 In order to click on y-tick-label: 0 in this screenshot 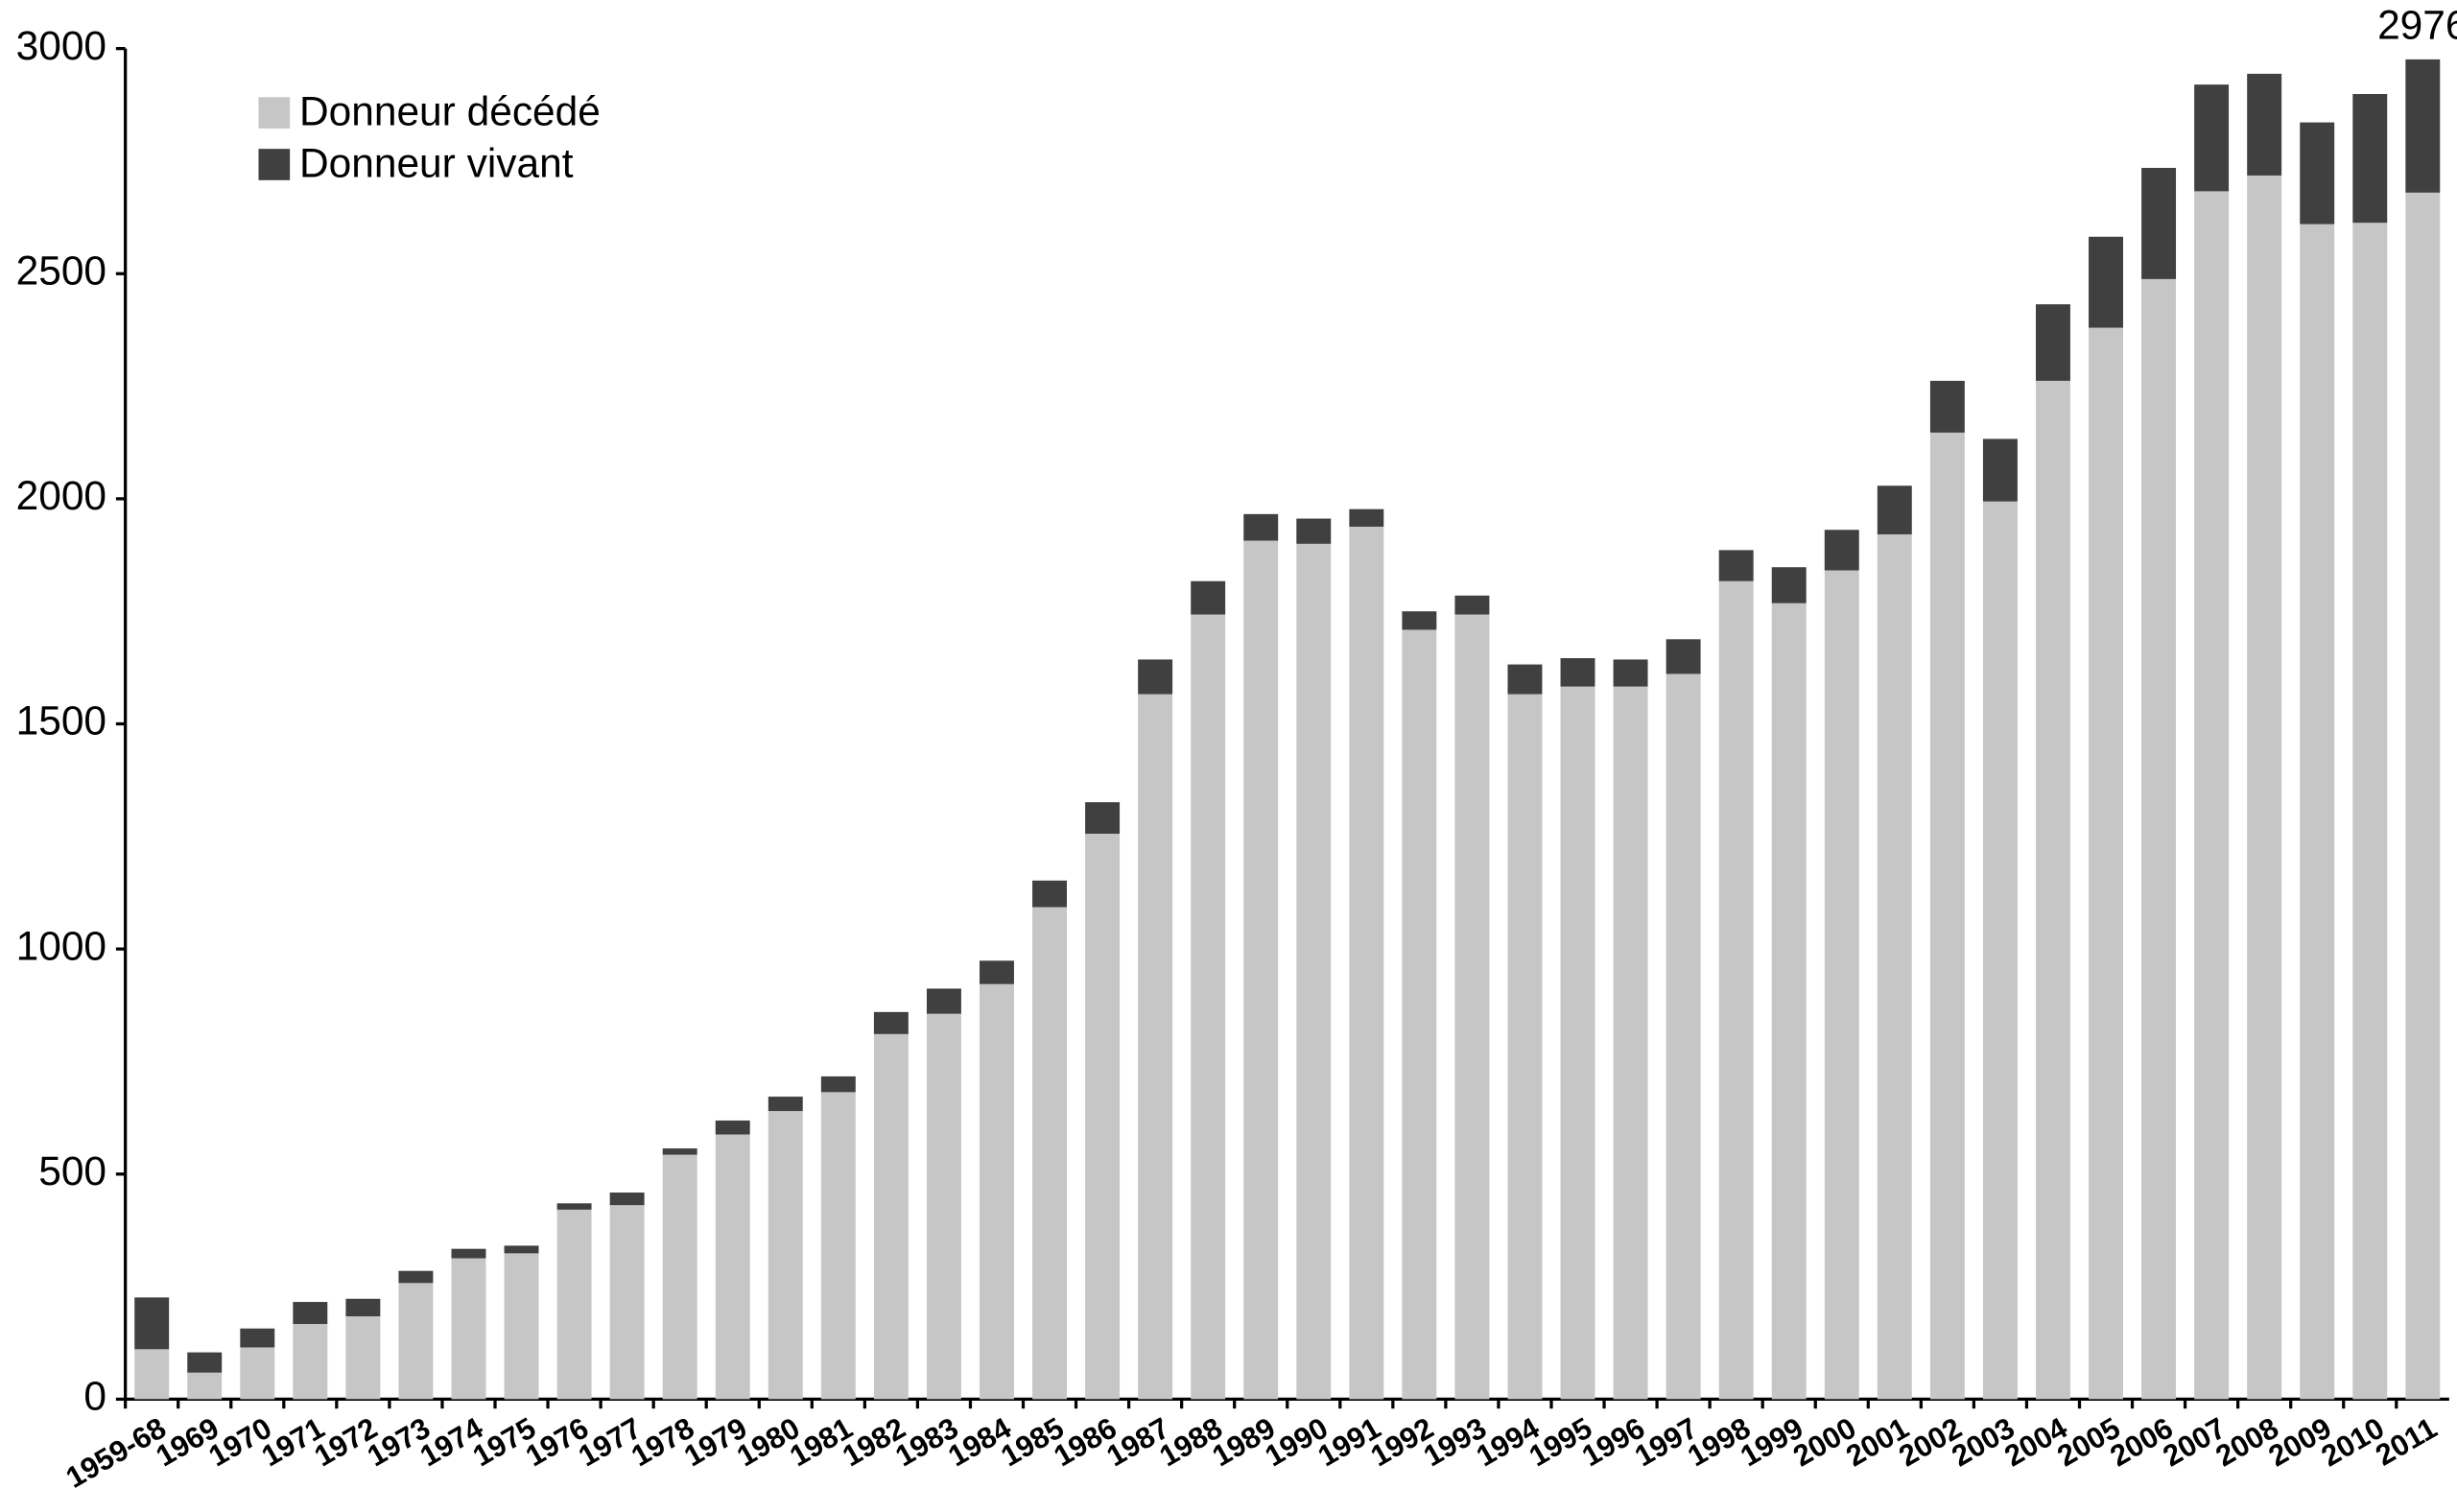, I will do `click(94, 1396)`.